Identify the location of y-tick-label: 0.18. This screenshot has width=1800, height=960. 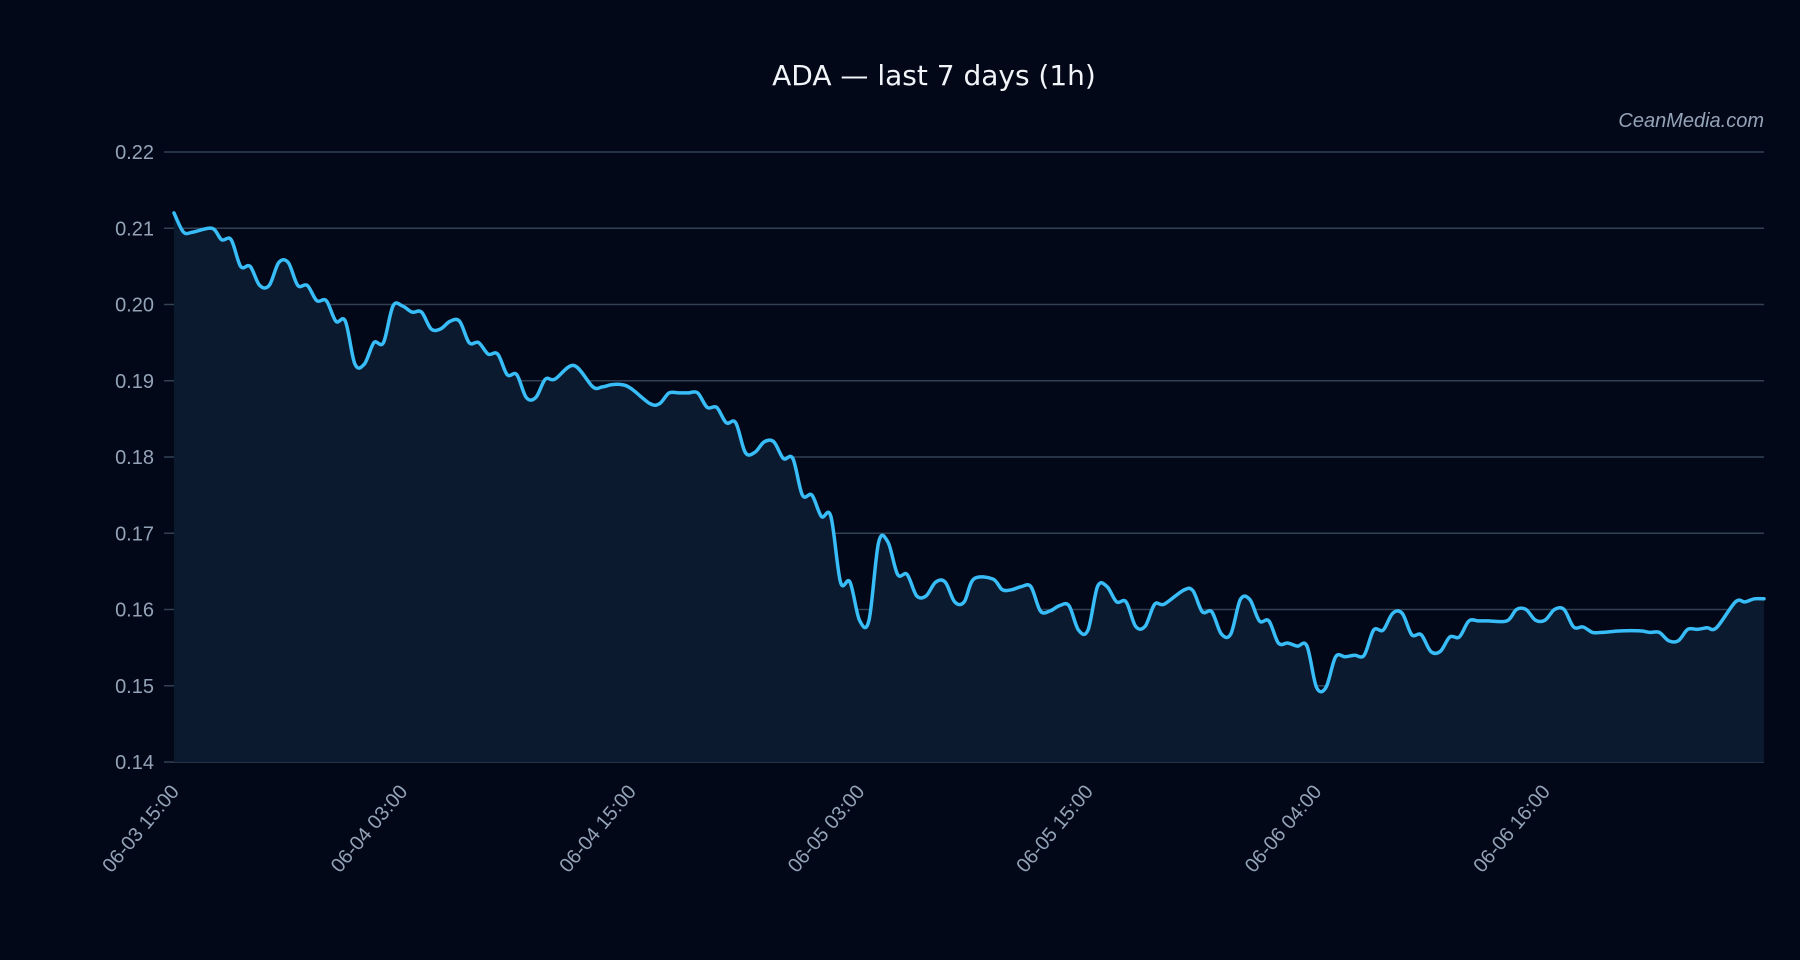
(134, 458).